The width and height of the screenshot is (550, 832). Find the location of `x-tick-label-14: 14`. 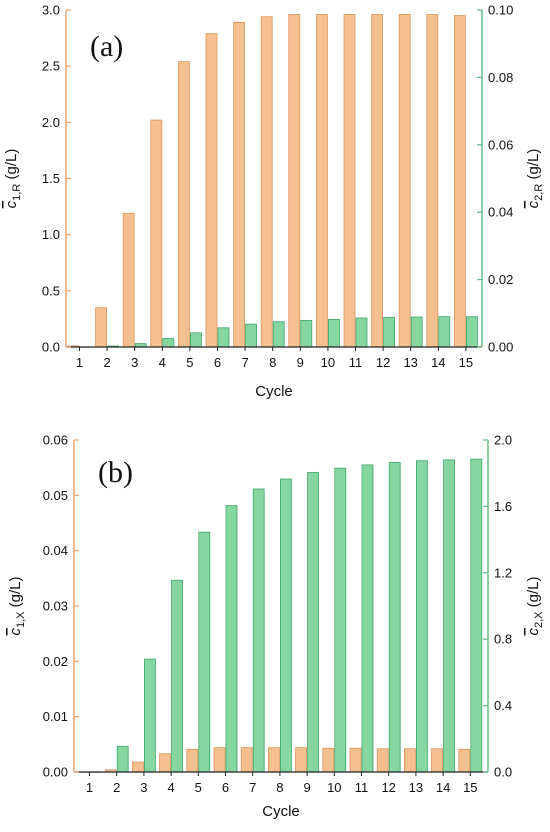

x-tick-label-14: 14 is located at coordinates (438, 362).